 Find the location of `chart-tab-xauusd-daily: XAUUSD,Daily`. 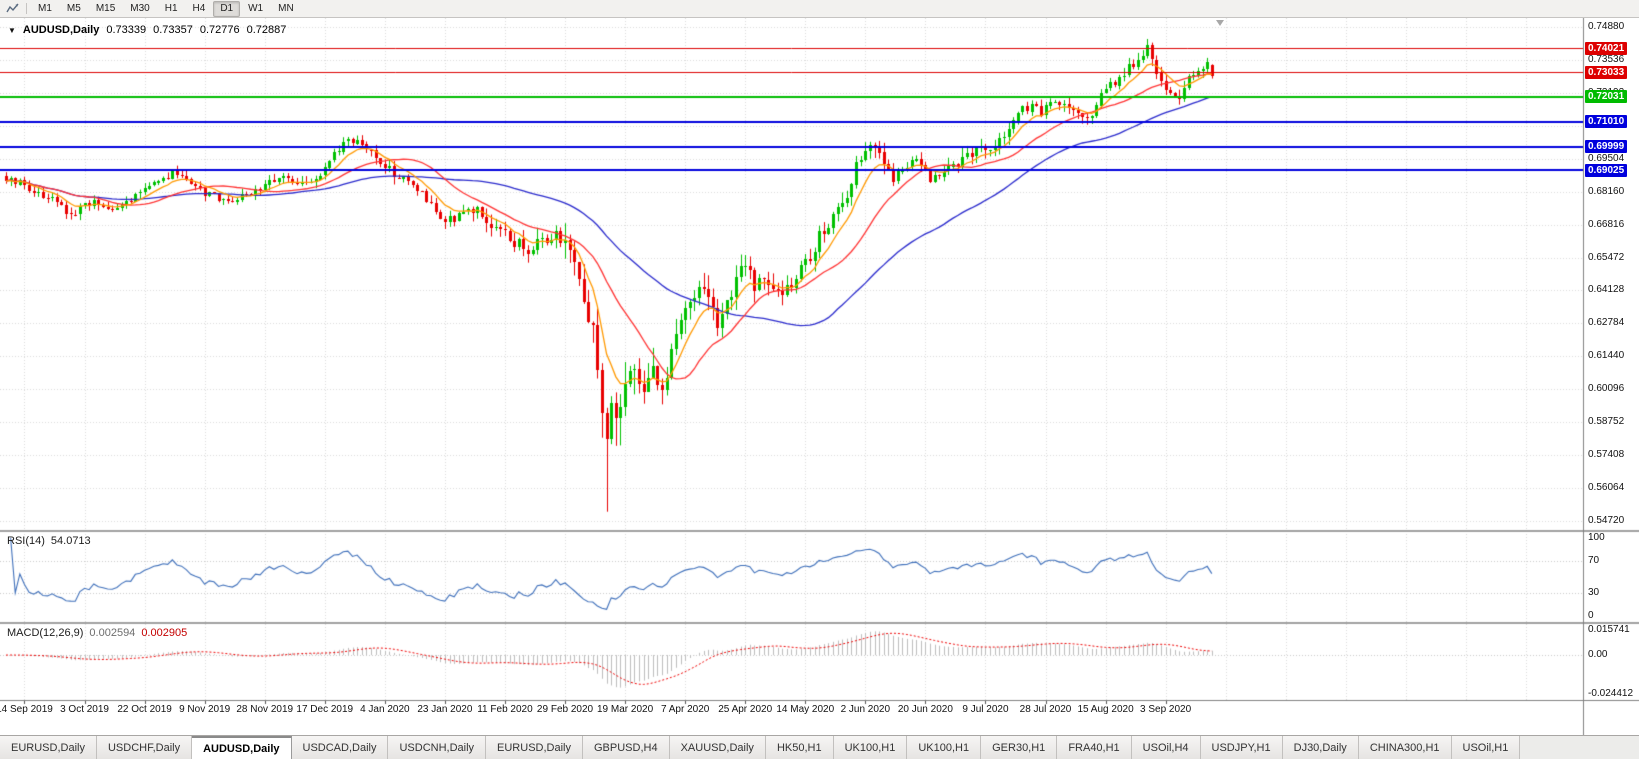

chart-tab-xauusd-daily: XAUUSD,Daily is located at coordinates (717, 747).